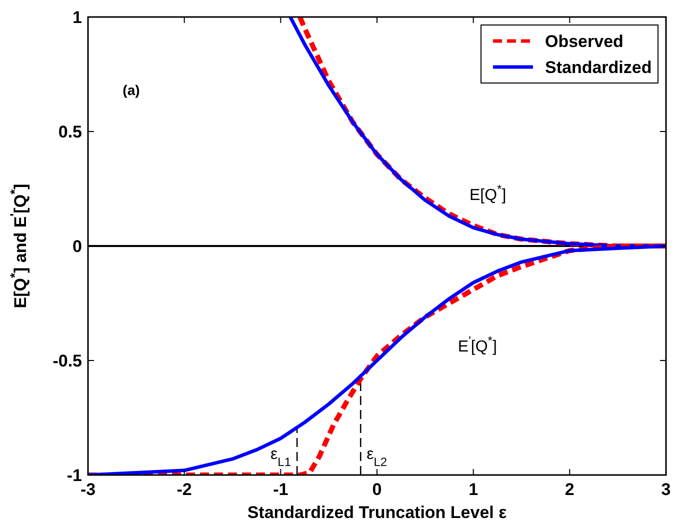  Describe the element at coordinates (584, 41) in the screenshot. I see `legend-label: Observed` at that location.